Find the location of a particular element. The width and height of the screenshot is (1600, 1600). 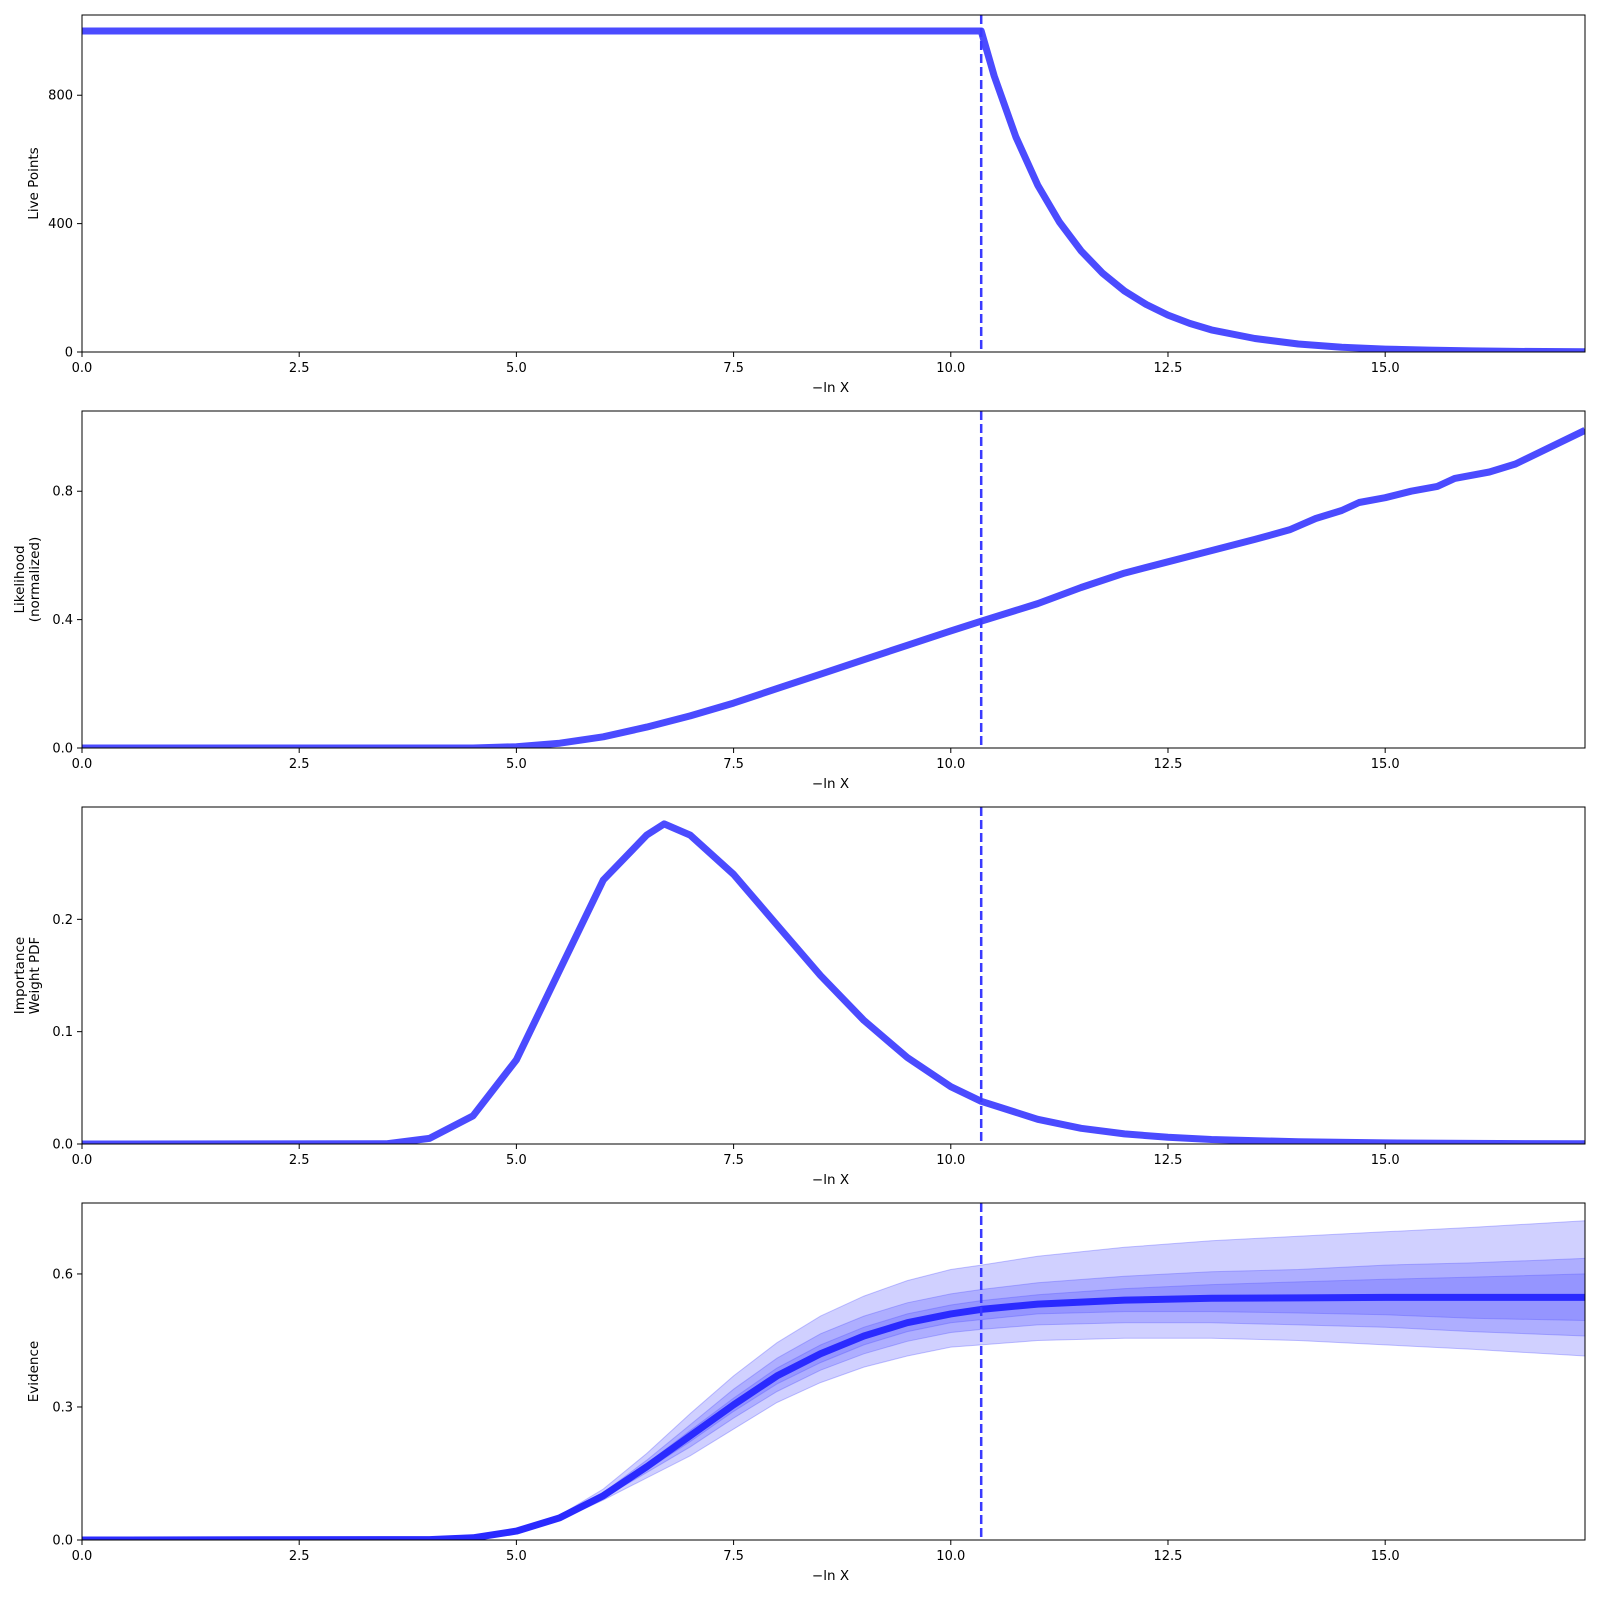

y-tick-label: 400 is located at coordinates (60, 224).